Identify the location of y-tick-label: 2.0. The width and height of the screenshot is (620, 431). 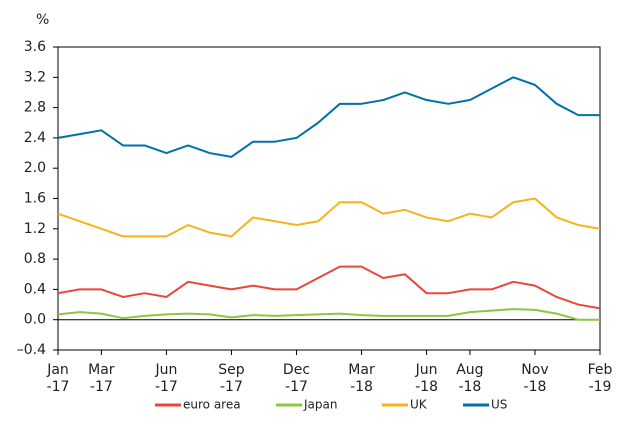
(35, 168).